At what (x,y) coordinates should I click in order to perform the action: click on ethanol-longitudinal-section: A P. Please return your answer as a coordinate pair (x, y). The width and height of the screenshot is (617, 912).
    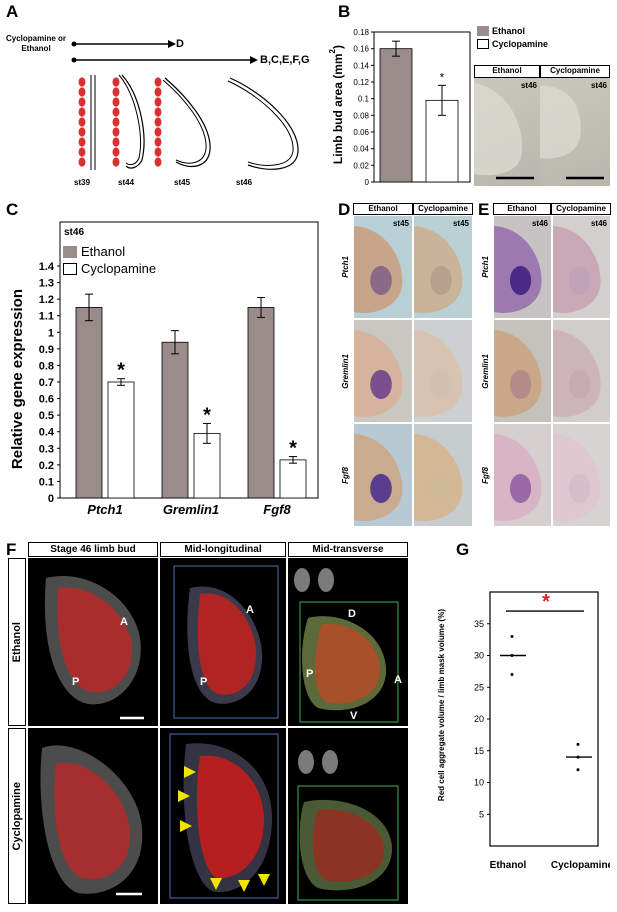
    Looking at the image, I should click on (223, 642).